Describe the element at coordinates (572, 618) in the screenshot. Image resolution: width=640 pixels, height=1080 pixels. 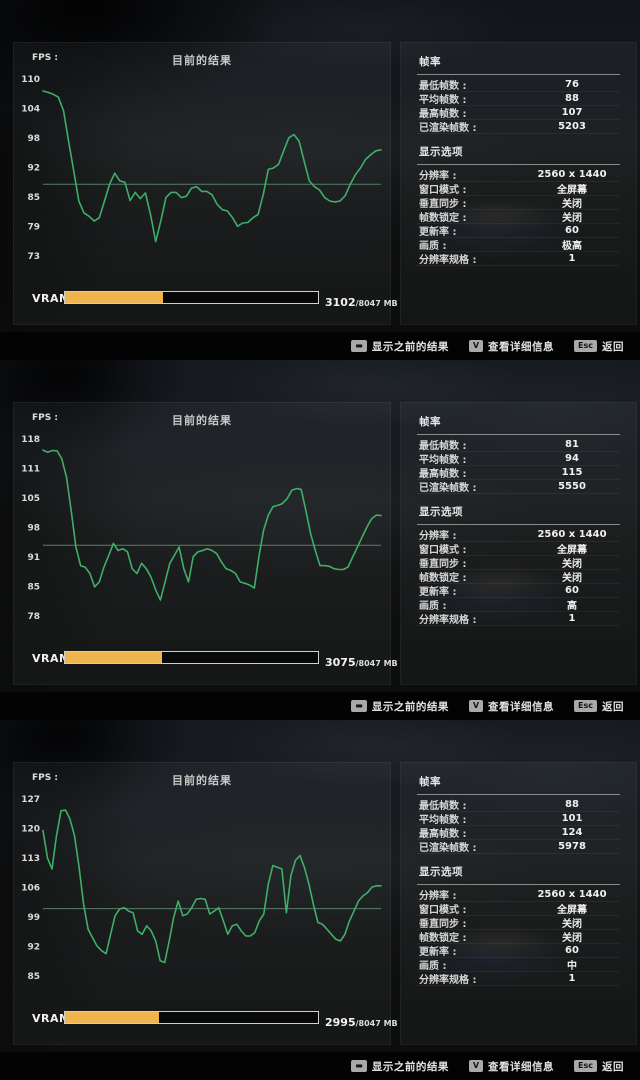
I see `stat-value: 1` at that location.